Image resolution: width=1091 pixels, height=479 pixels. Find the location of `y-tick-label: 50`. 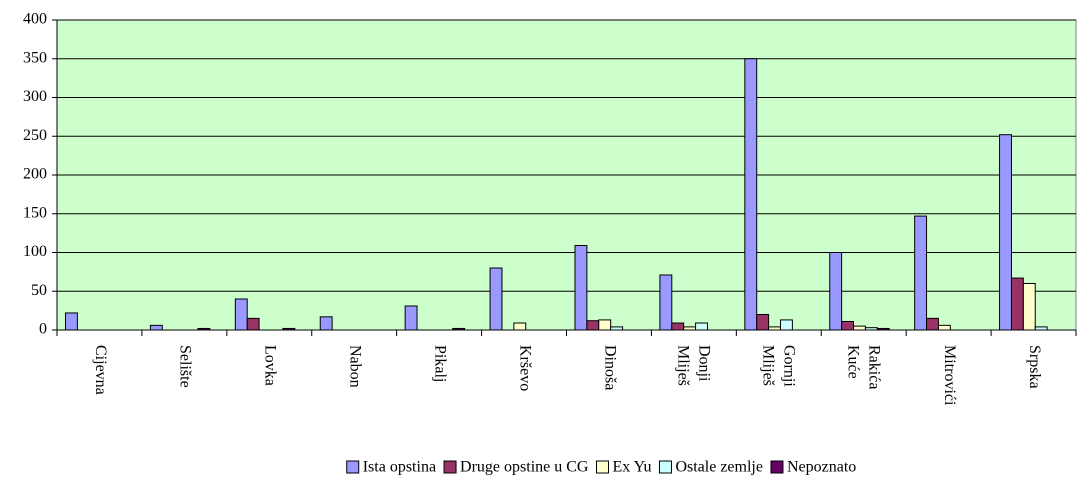

y-tick-label: 50 is located at coordinates (39, 290).